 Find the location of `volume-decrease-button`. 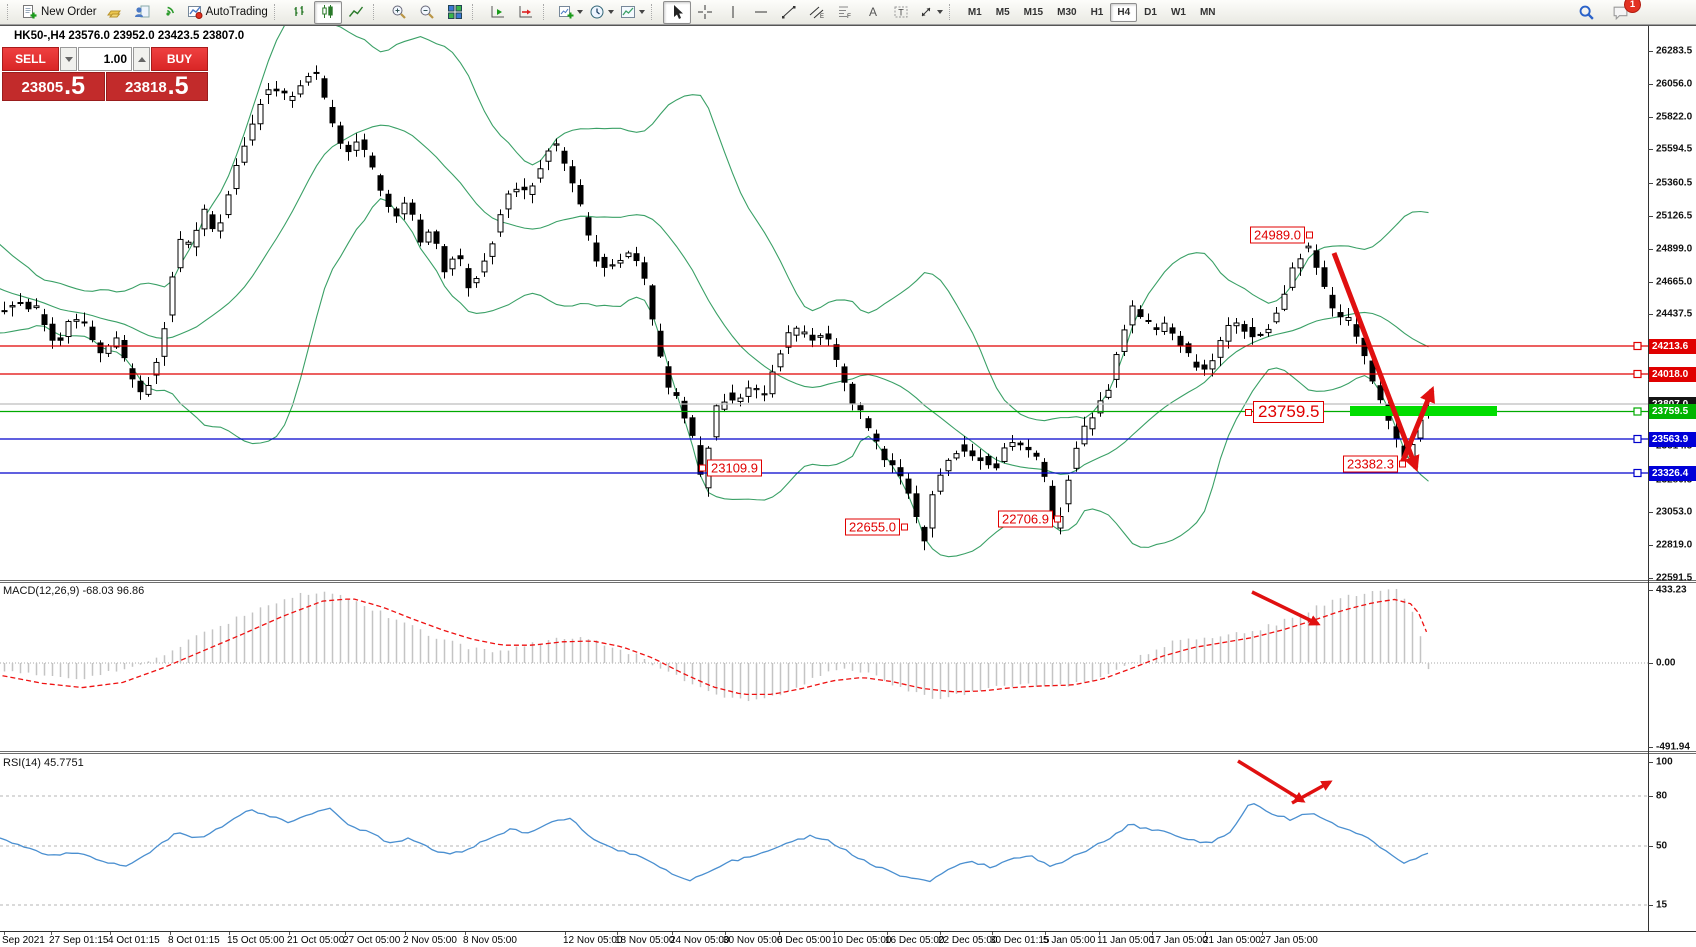

volume-decrease-button is located at coordinates (68, 59).